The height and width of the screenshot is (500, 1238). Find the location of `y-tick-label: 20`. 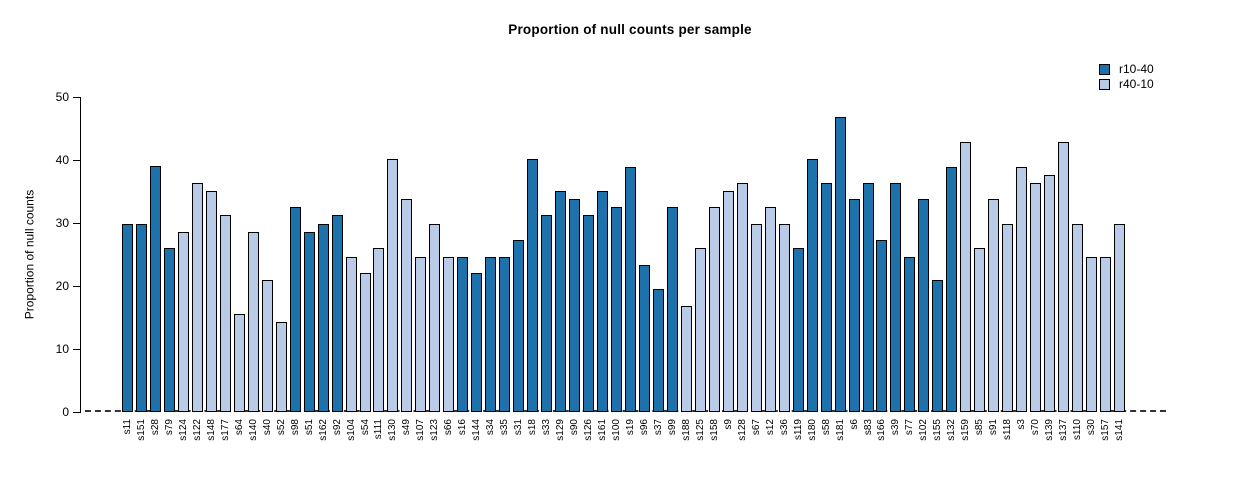

y-tick-label: 20 is located at coordinates (62, 286).